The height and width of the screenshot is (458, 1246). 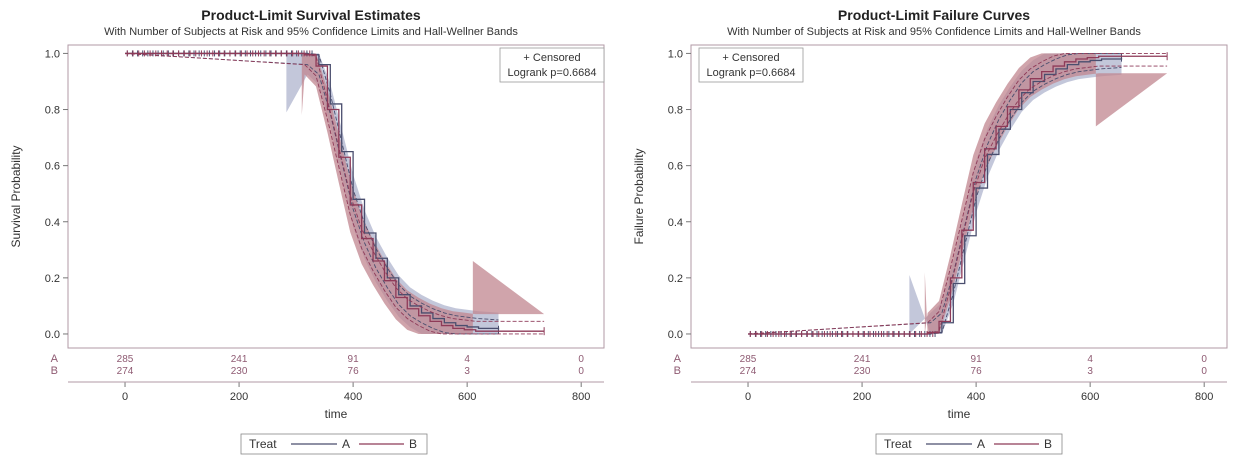 I want to click on chart-title: Product-Limit Failure Curves, so click(x=934, y=15).